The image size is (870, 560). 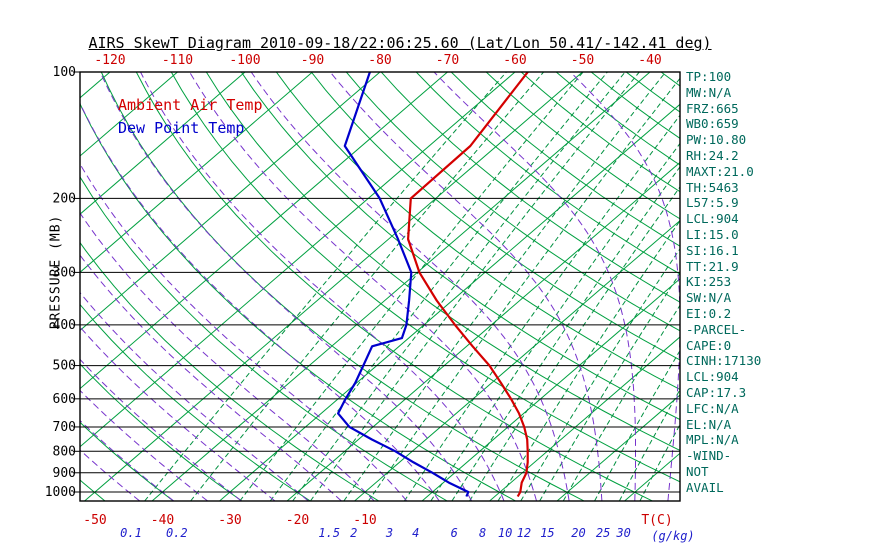 I want to click on mixing-ratio-tick-label: 15, so click(x=547, y=533).